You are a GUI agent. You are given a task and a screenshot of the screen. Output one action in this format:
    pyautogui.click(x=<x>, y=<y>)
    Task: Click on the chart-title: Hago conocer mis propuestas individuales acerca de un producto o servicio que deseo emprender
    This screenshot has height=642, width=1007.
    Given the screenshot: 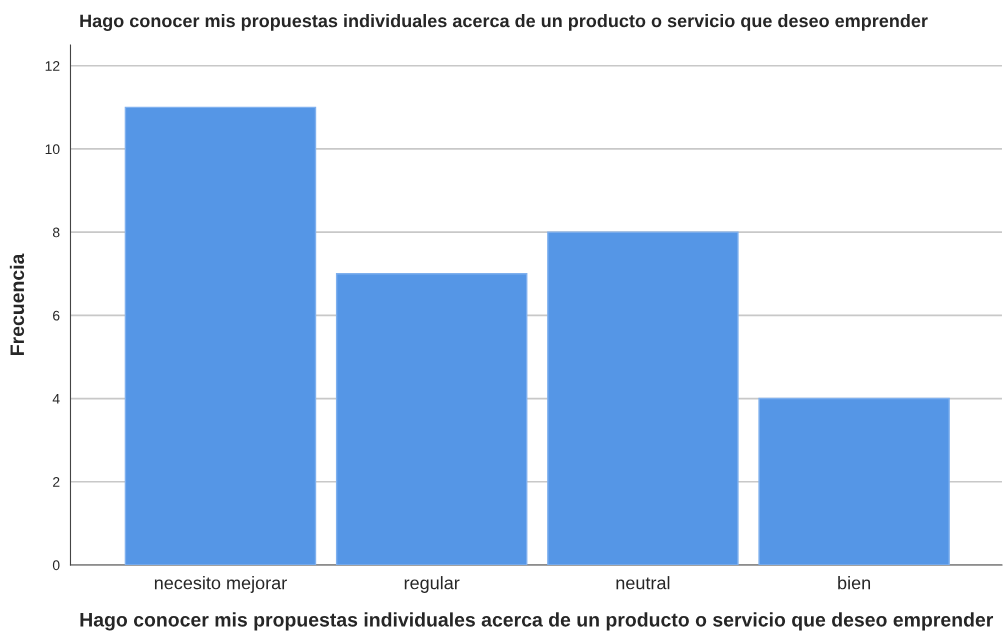 What is the action you would take?
    pyautogui.click(x=504, y=22)
    